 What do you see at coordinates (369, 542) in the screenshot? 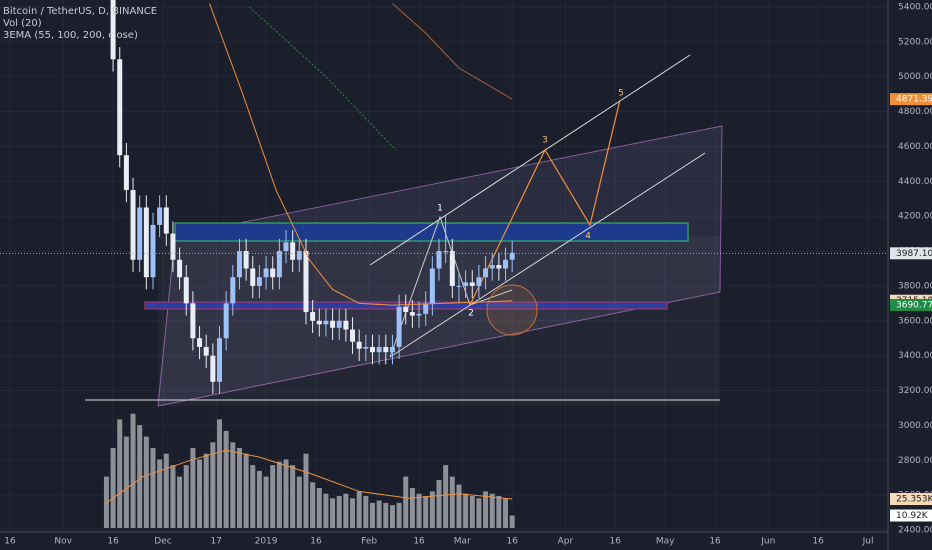
I see `x-tick-label: Feb` at bounding box center [369, 542].